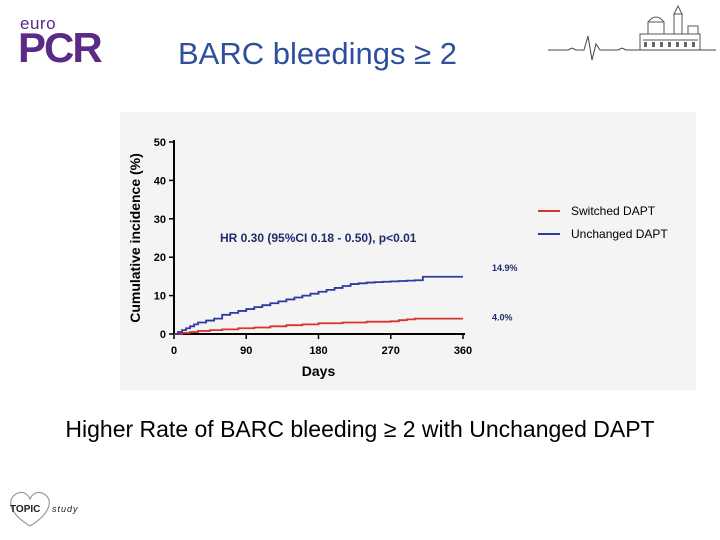 This screenshot has height=540, width=720. What do you see at coordinates (246, 351) in the screenshot?
I see `x-tick-label: 90` at bounding box center [246, 351].